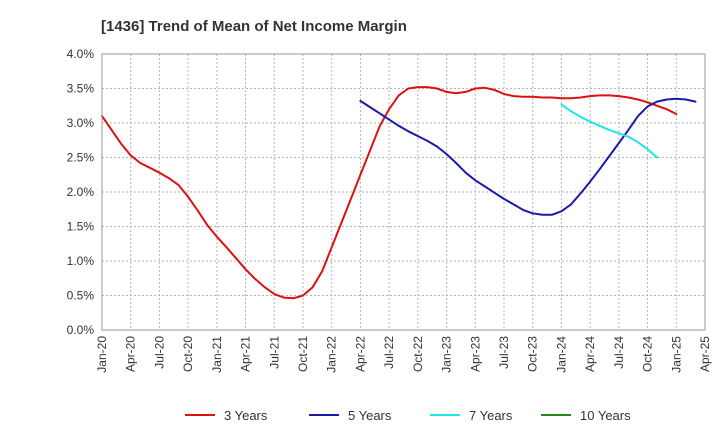  I want to click on x-tick-label: Jul-22, so click(389, 352).